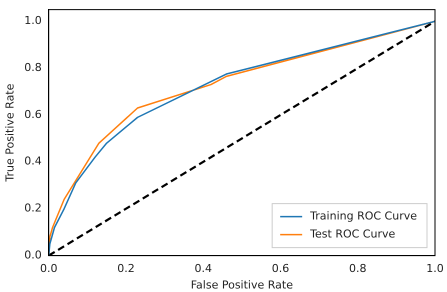  I want to click on x-tick-label: 1.0, so click(435, 269).